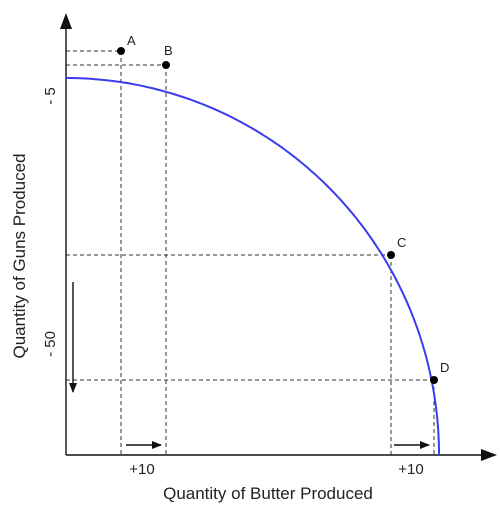 This screenshot has width=500, height=510. What do you see at coordinates (168, 50) in the screenshot?
I see `point-label-b: B` at bounding box center [168, 50].